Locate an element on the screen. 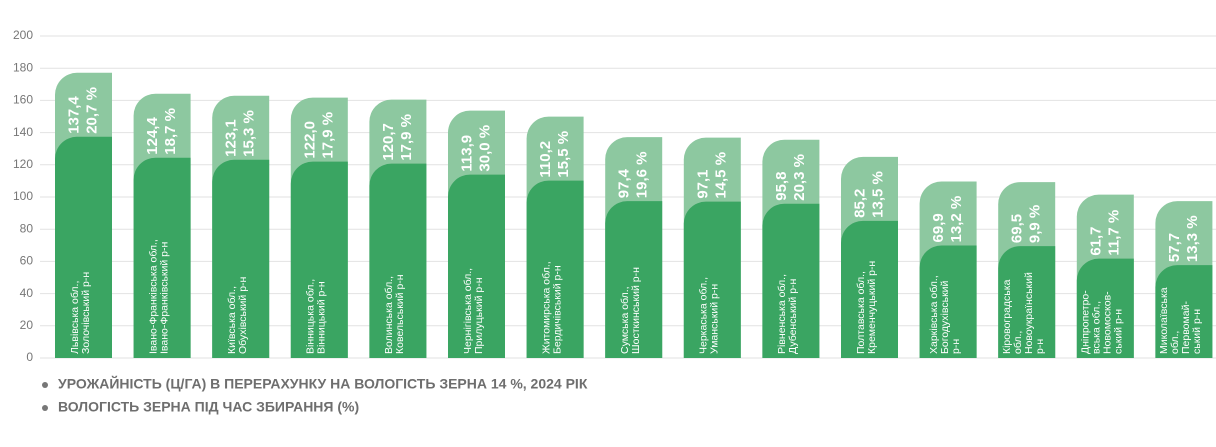  moisture-label: 13,2 % is located at coordinates (956, 219).